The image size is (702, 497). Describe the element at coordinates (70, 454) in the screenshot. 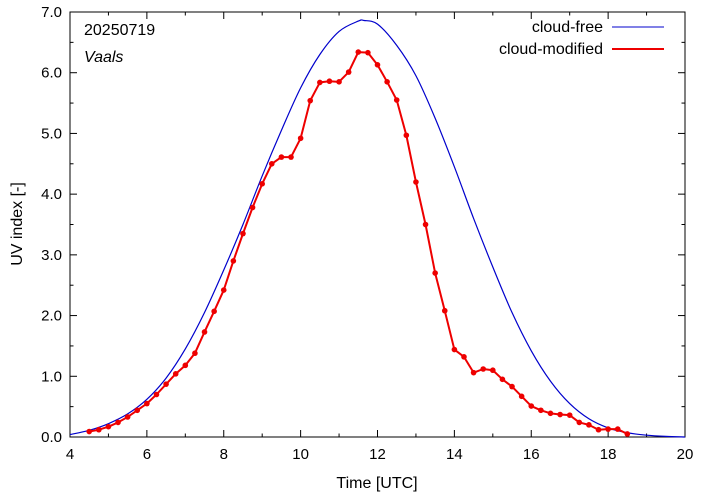

I see `x-tick-label-0: 4` at that location.